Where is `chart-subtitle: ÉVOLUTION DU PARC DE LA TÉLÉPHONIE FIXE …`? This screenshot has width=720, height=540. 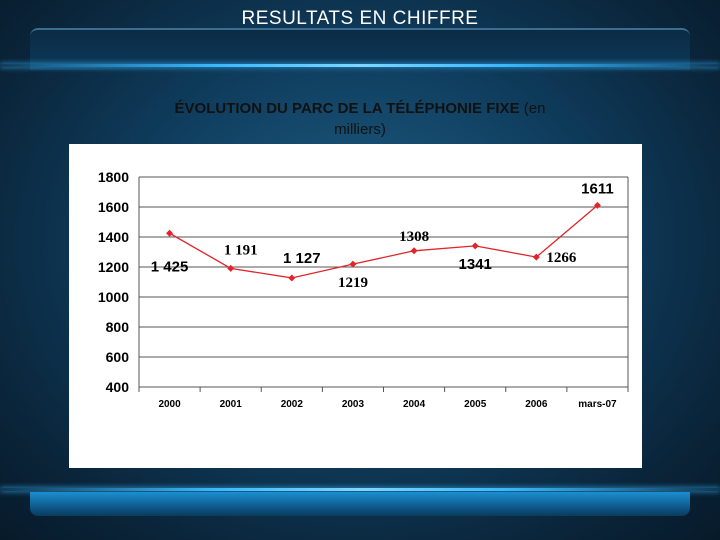
chart-subtitle: ÉVOLUTION DU PARC DE LA TÉLÉPHONIE FIXE … is located at coordinates (360, 119).